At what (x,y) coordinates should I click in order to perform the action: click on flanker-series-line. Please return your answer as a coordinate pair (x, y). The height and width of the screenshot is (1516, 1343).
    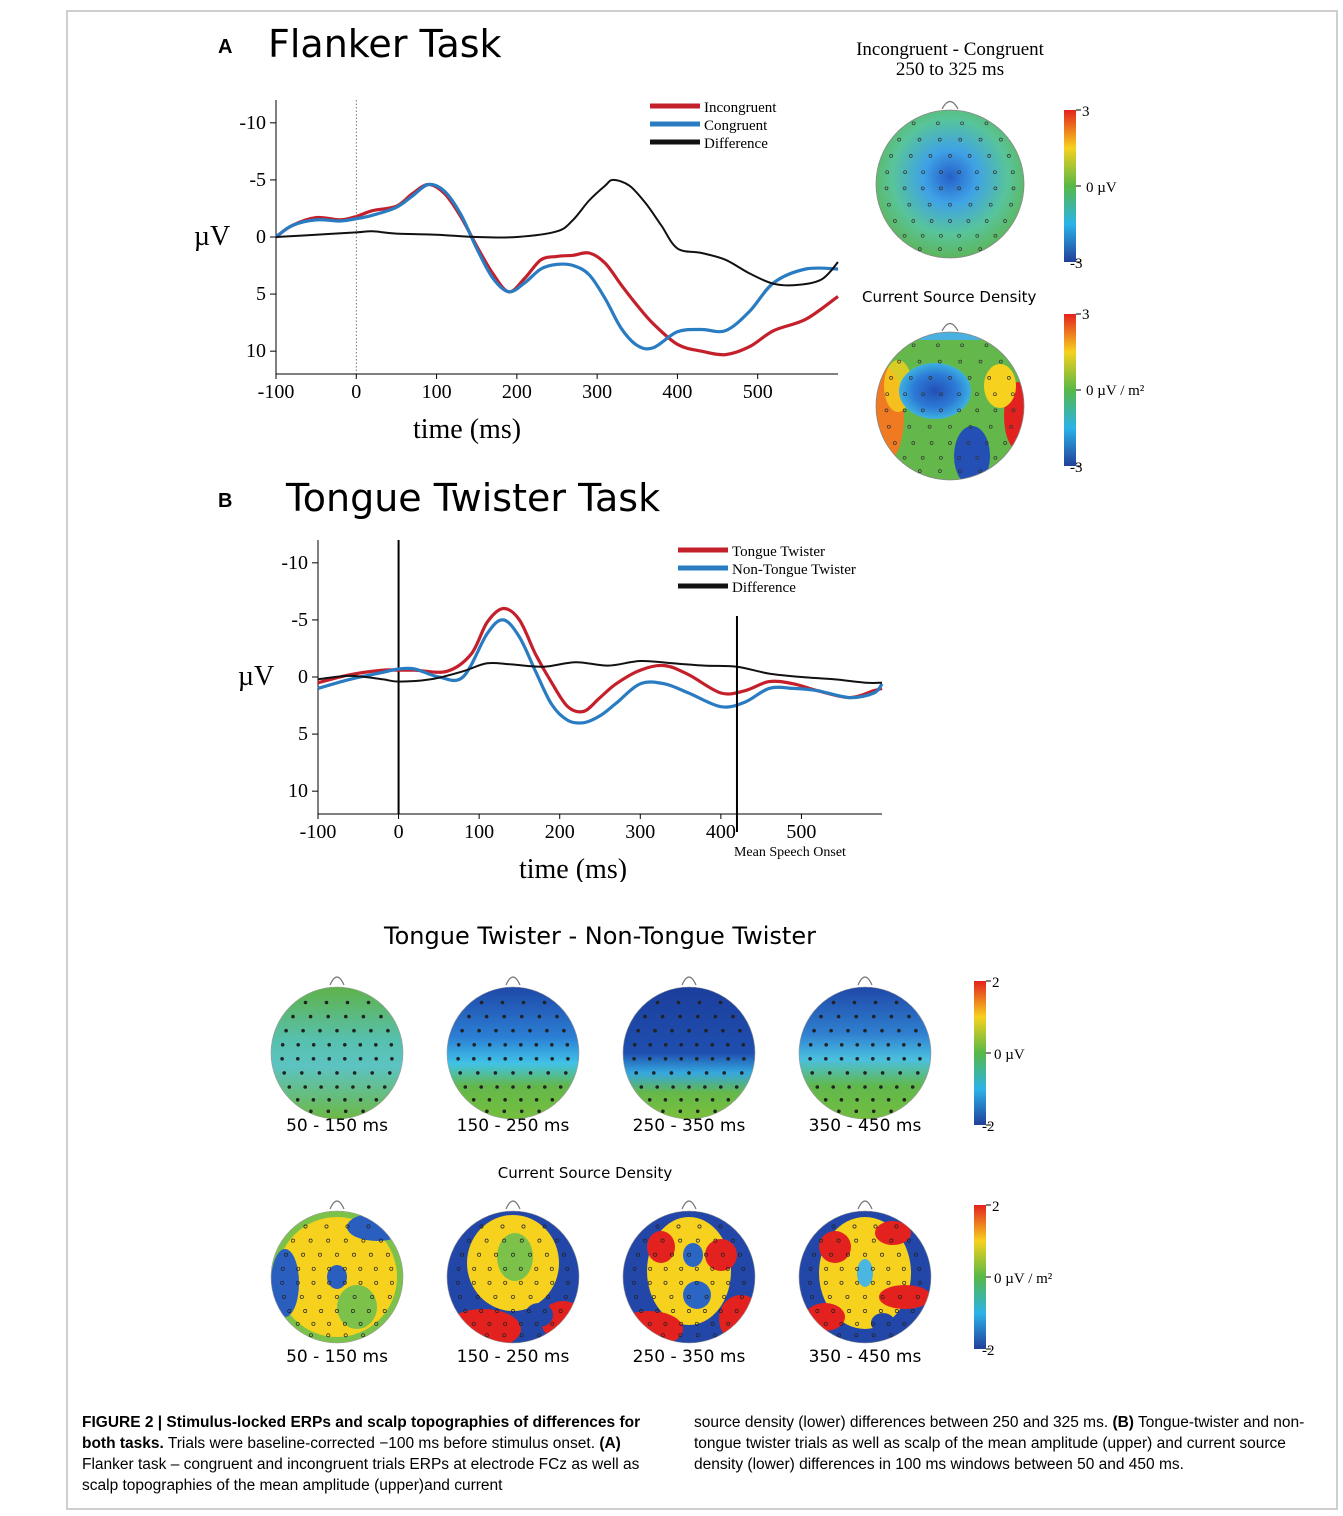
    Looking at the image, I should click on (557, 269).